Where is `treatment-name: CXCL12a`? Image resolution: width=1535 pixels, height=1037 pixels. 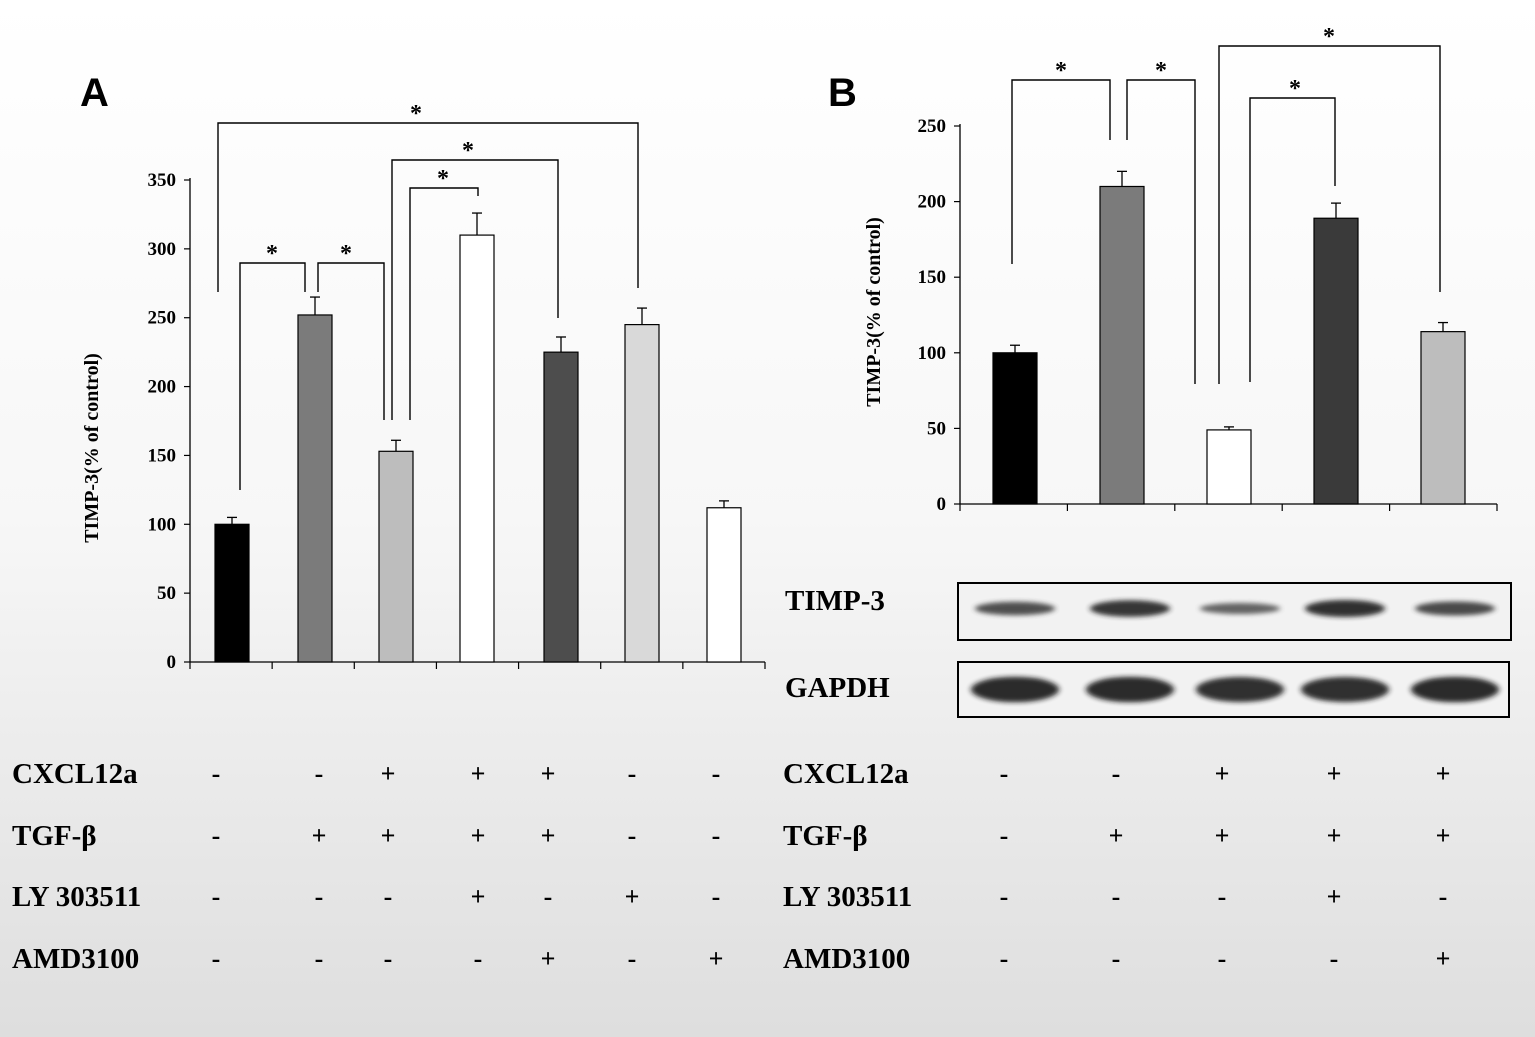 treatment-name: CXCL12a is located at coordinates (75, 774).